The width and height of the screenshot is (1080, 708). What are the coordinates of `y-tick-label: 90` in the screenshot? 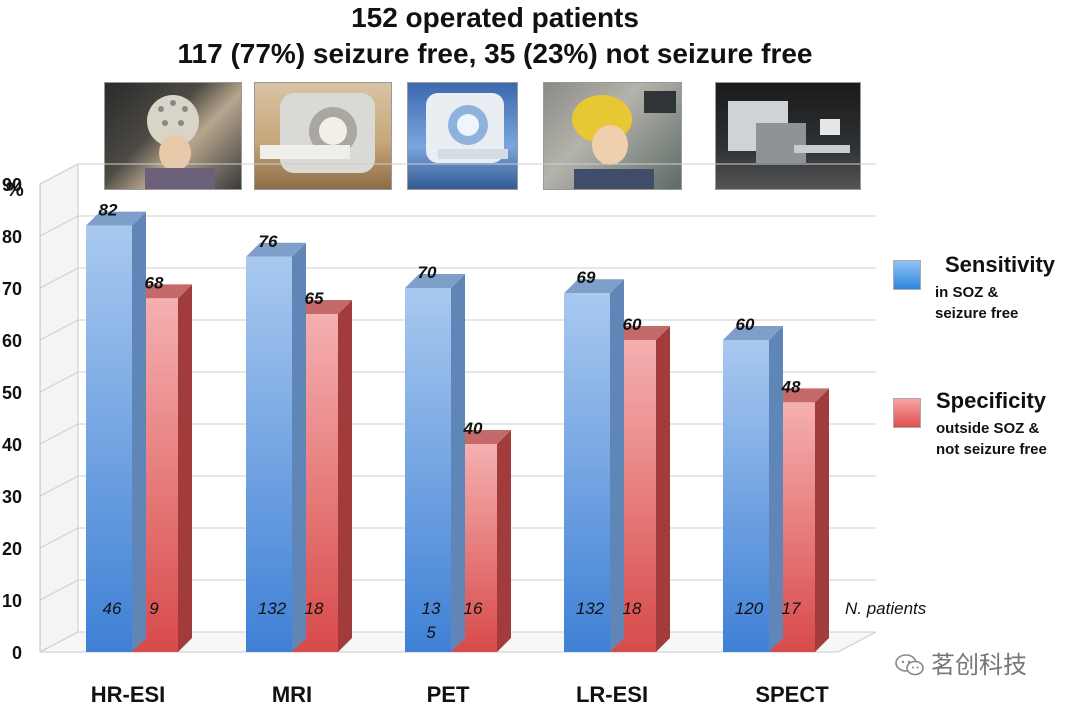 It's located at (12, 185).